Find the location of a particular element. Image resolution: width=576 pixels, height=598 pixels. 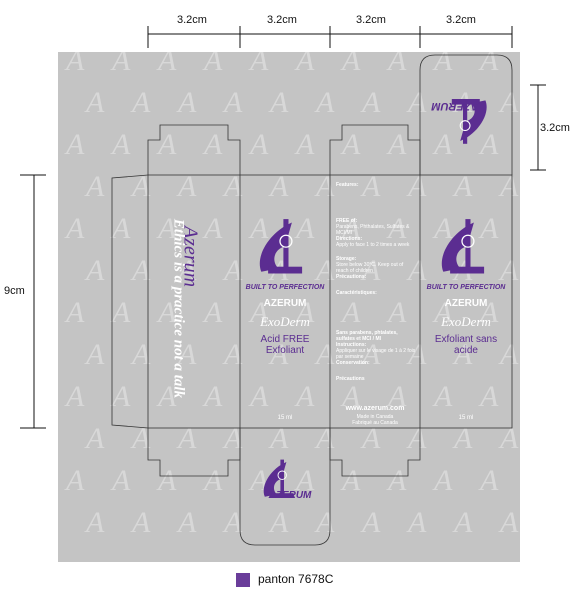

logo-mark-fr is located at coordinates (463, 246).